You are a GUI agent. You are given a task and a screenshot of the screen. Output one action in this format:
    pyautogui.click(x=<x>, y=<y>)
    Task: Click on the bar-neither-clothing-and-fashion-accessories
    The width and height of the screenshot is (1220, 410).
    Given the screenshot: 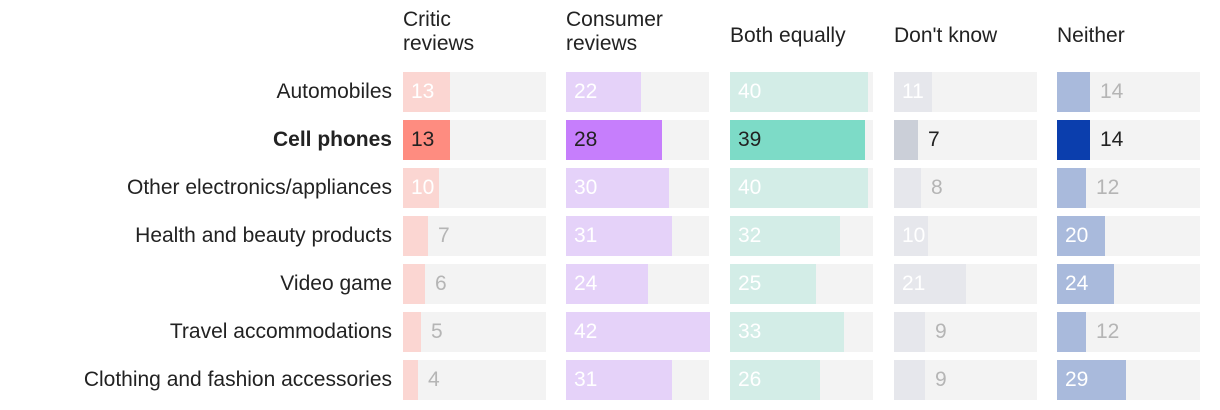 What is the action you would take?
    pyautogui.click(x=1091, y=380)
    